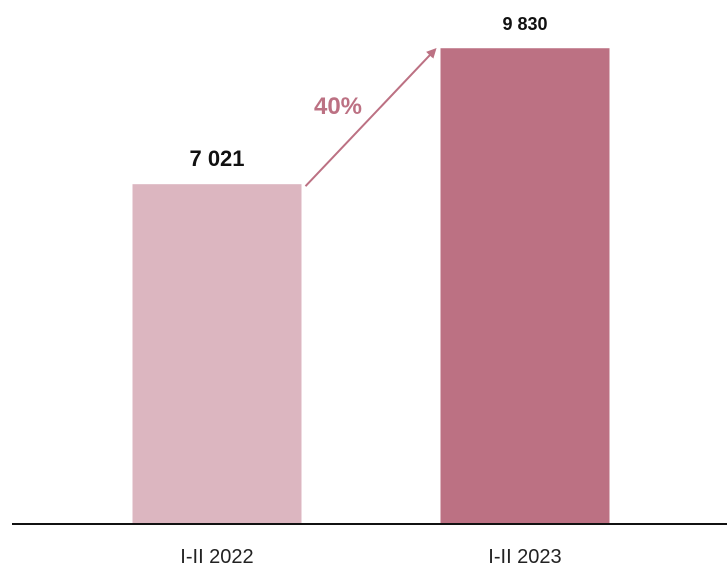 Image resolution: width=727 pixels, height=568 pixels. Describe the element at coordinates (524, 557) in the screenshot. I see `category-label-2: I-II 2023` at that location.